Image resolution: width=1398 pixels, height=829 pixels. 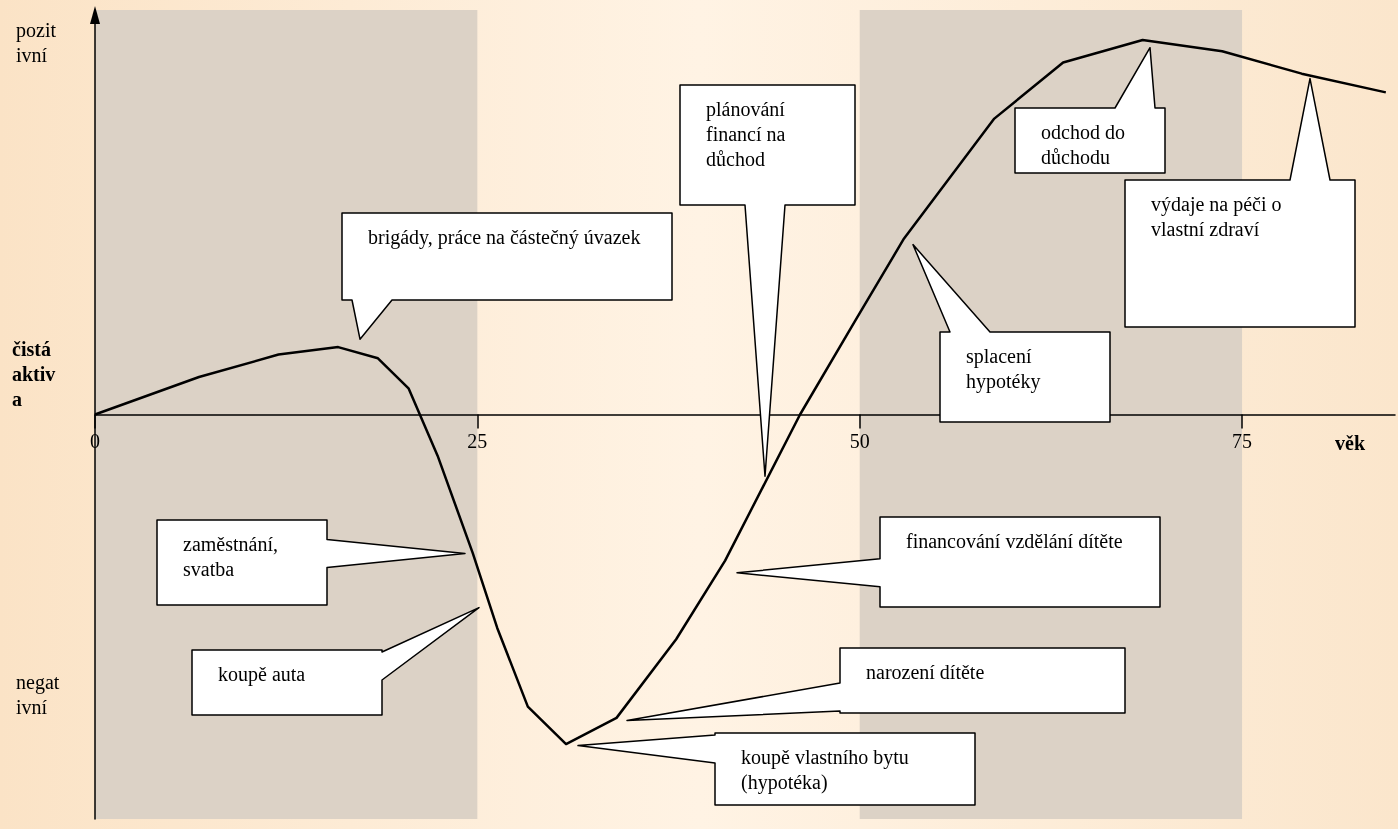 What do you see at coordinates (230, 557) in the screenshot?
I see `annotation: zaměstnání, svatba` at bounding box center [230, 557].